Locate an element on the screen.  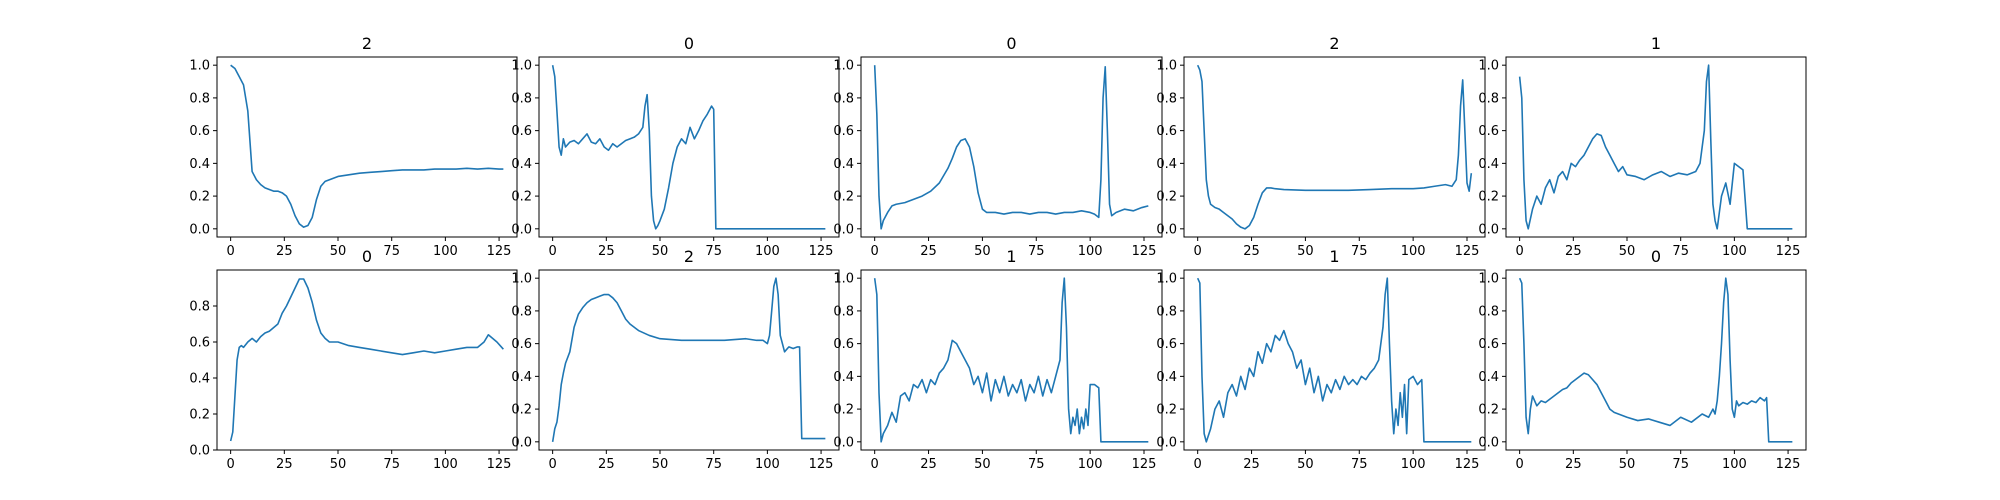
subplot-title: 1 is located at coordinates (1011, 256).